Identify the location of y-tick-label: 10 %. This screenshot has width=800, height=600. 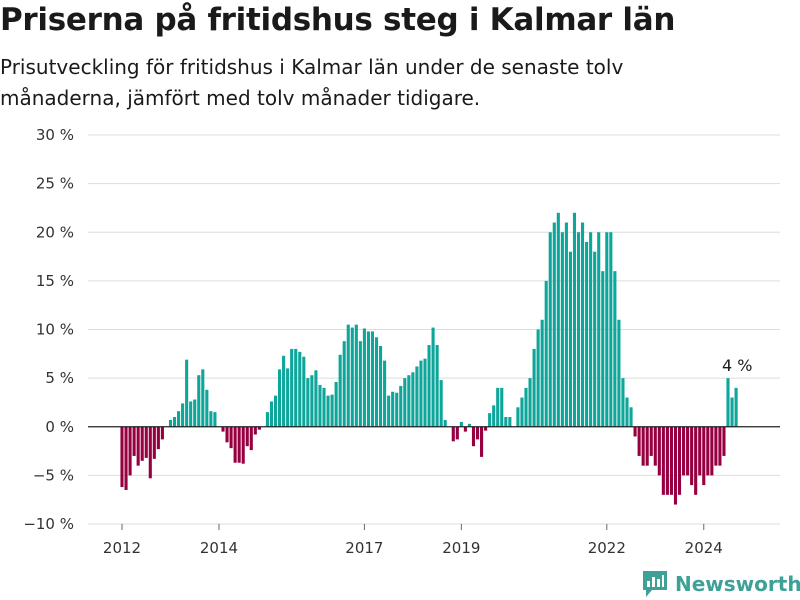
(55, 330).